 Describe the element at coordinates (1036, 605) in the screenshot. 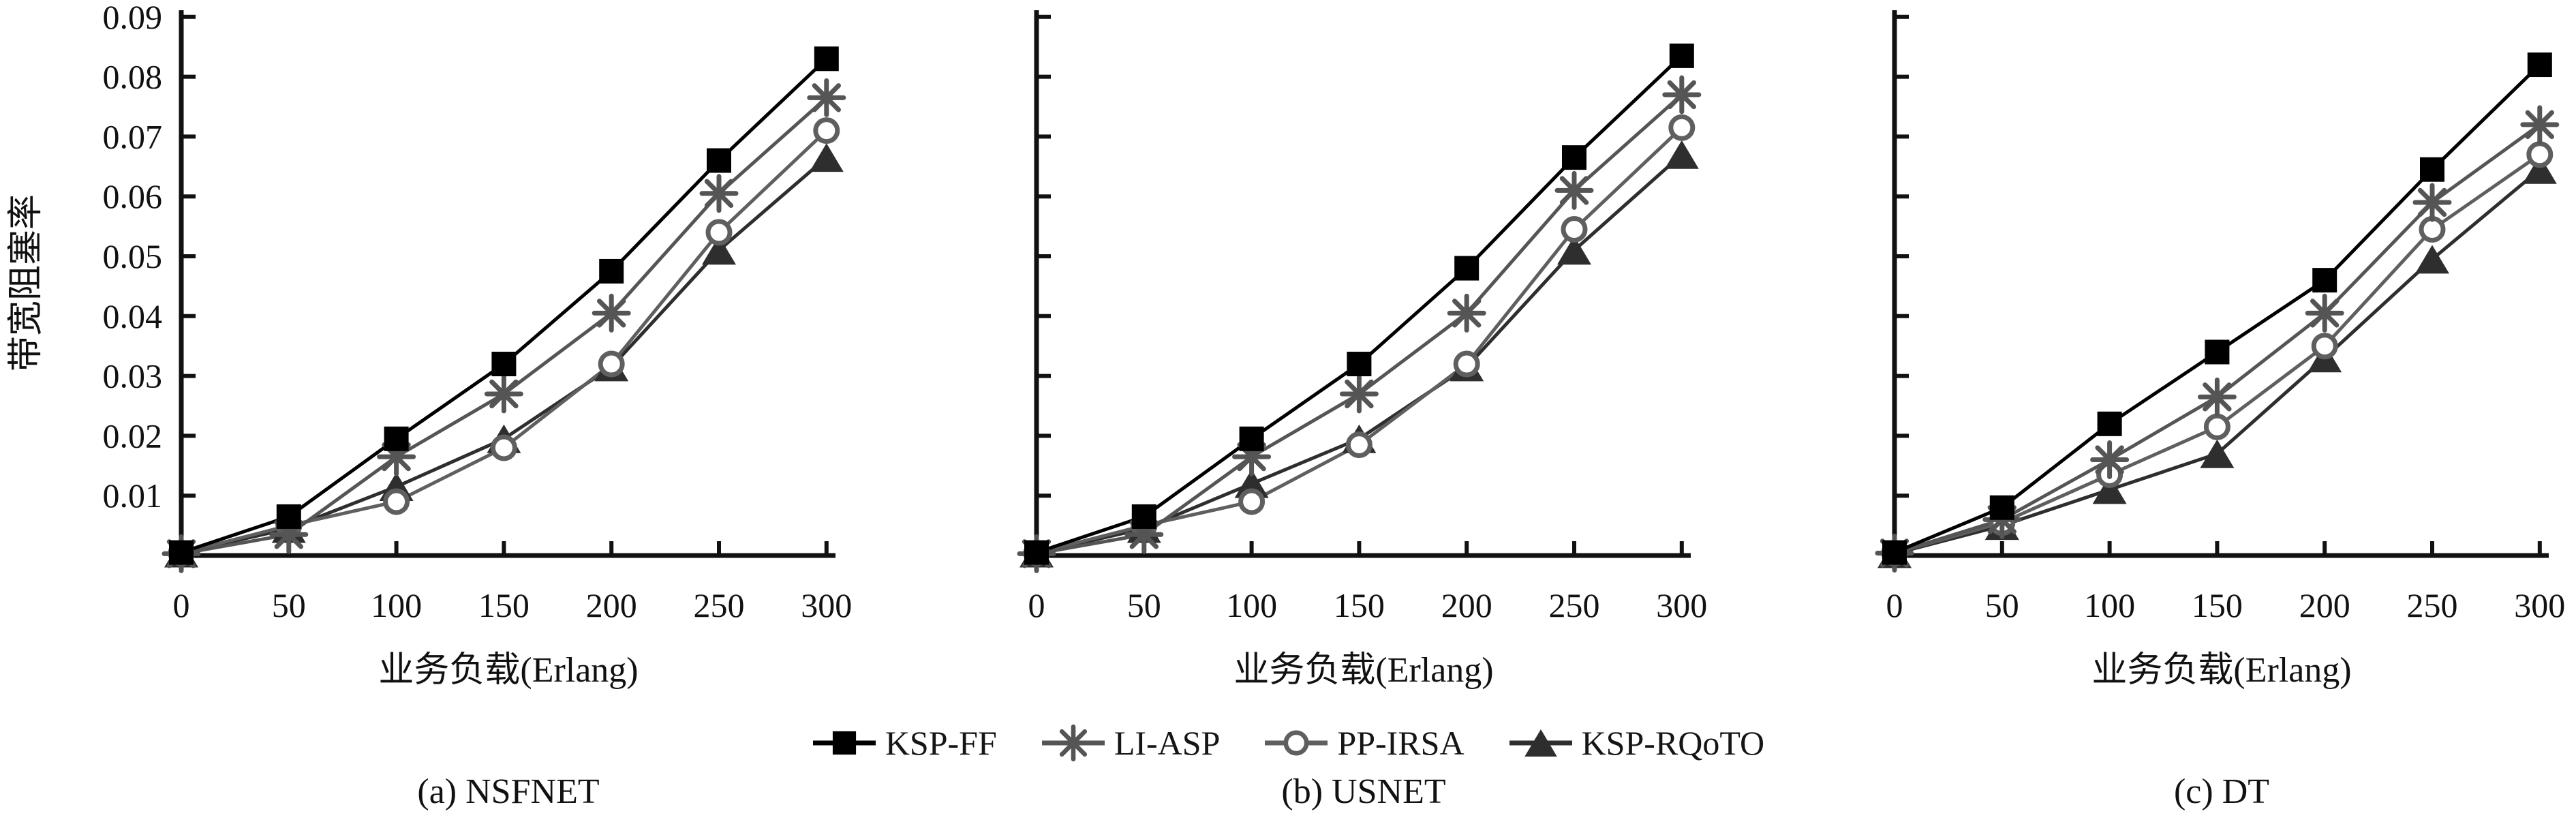

I see `subplot-1-x-tick-label: 0` at that location.